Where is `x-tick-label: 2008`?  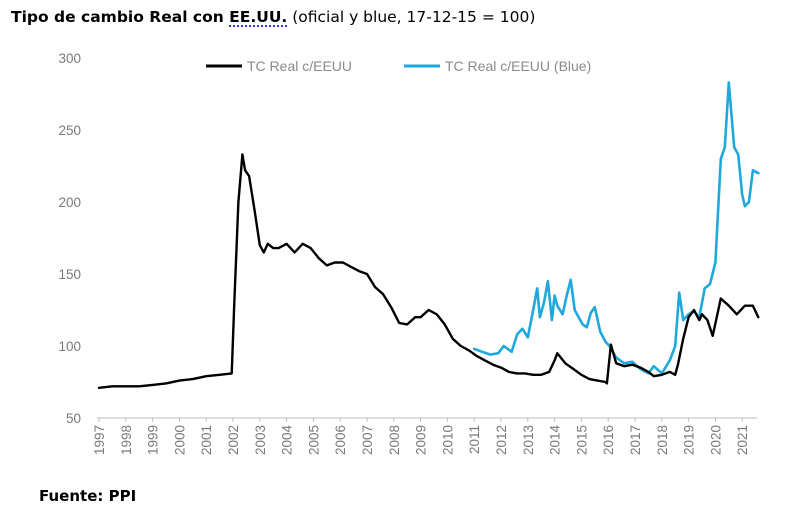
x-tick-label: 2008 is located at coordinates (394, 440).